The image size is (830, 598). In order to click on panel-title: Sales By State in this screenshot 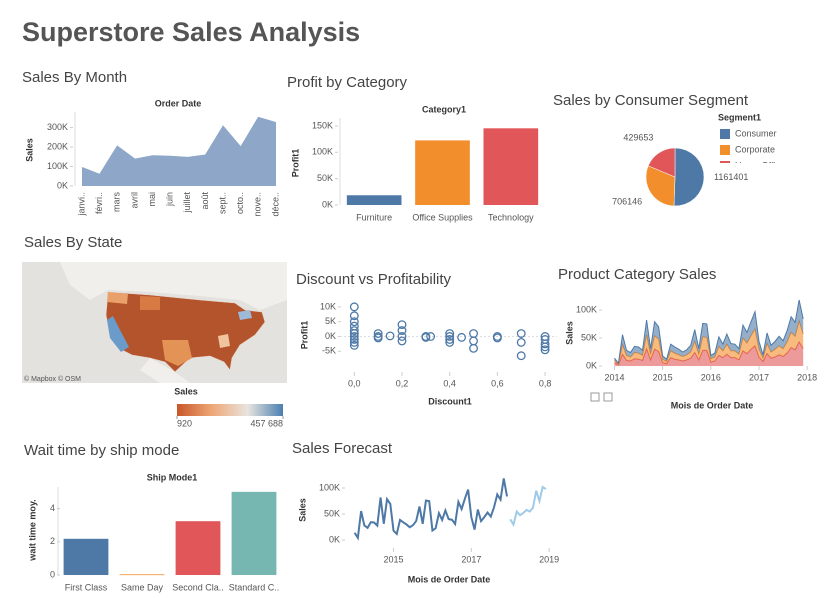, I will do `click(73, 242)`.